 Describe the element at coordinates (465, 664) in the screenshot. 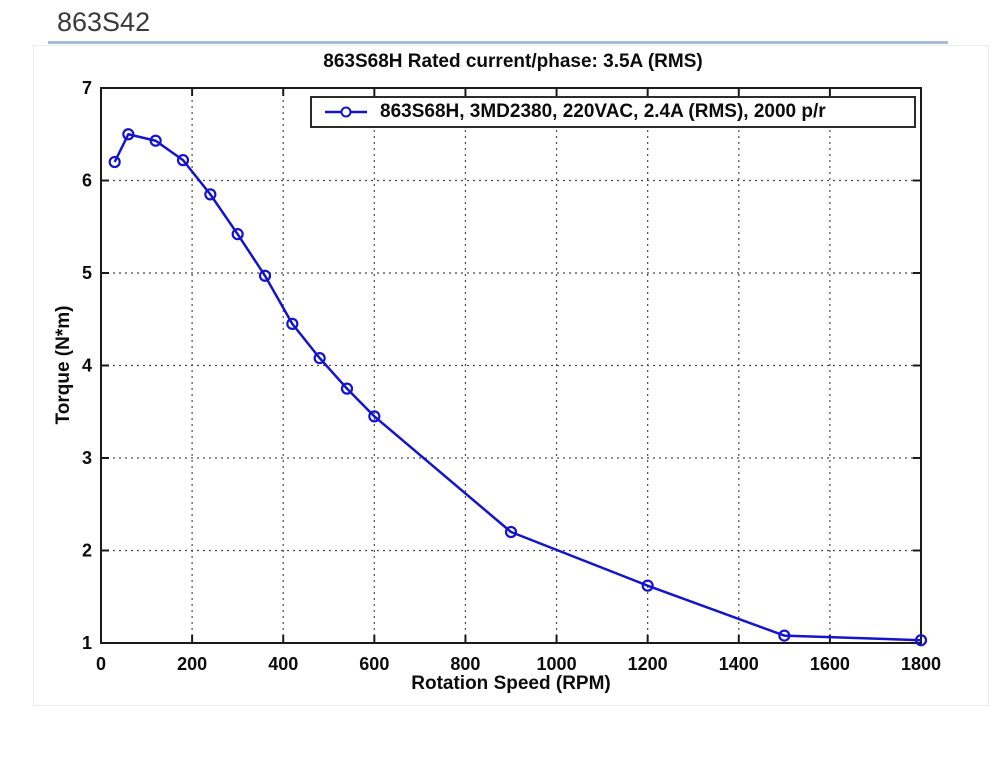

I see `x-tick-label: 800` at that location.